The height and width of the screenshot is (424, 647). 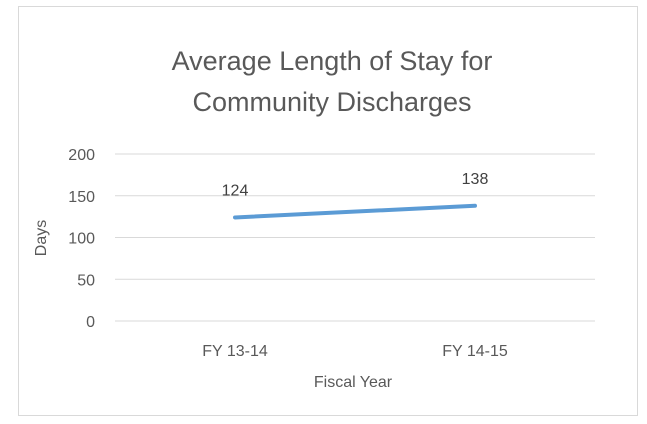 I want to click on y-tick-label-150: 150, so click(x=81, y=197).